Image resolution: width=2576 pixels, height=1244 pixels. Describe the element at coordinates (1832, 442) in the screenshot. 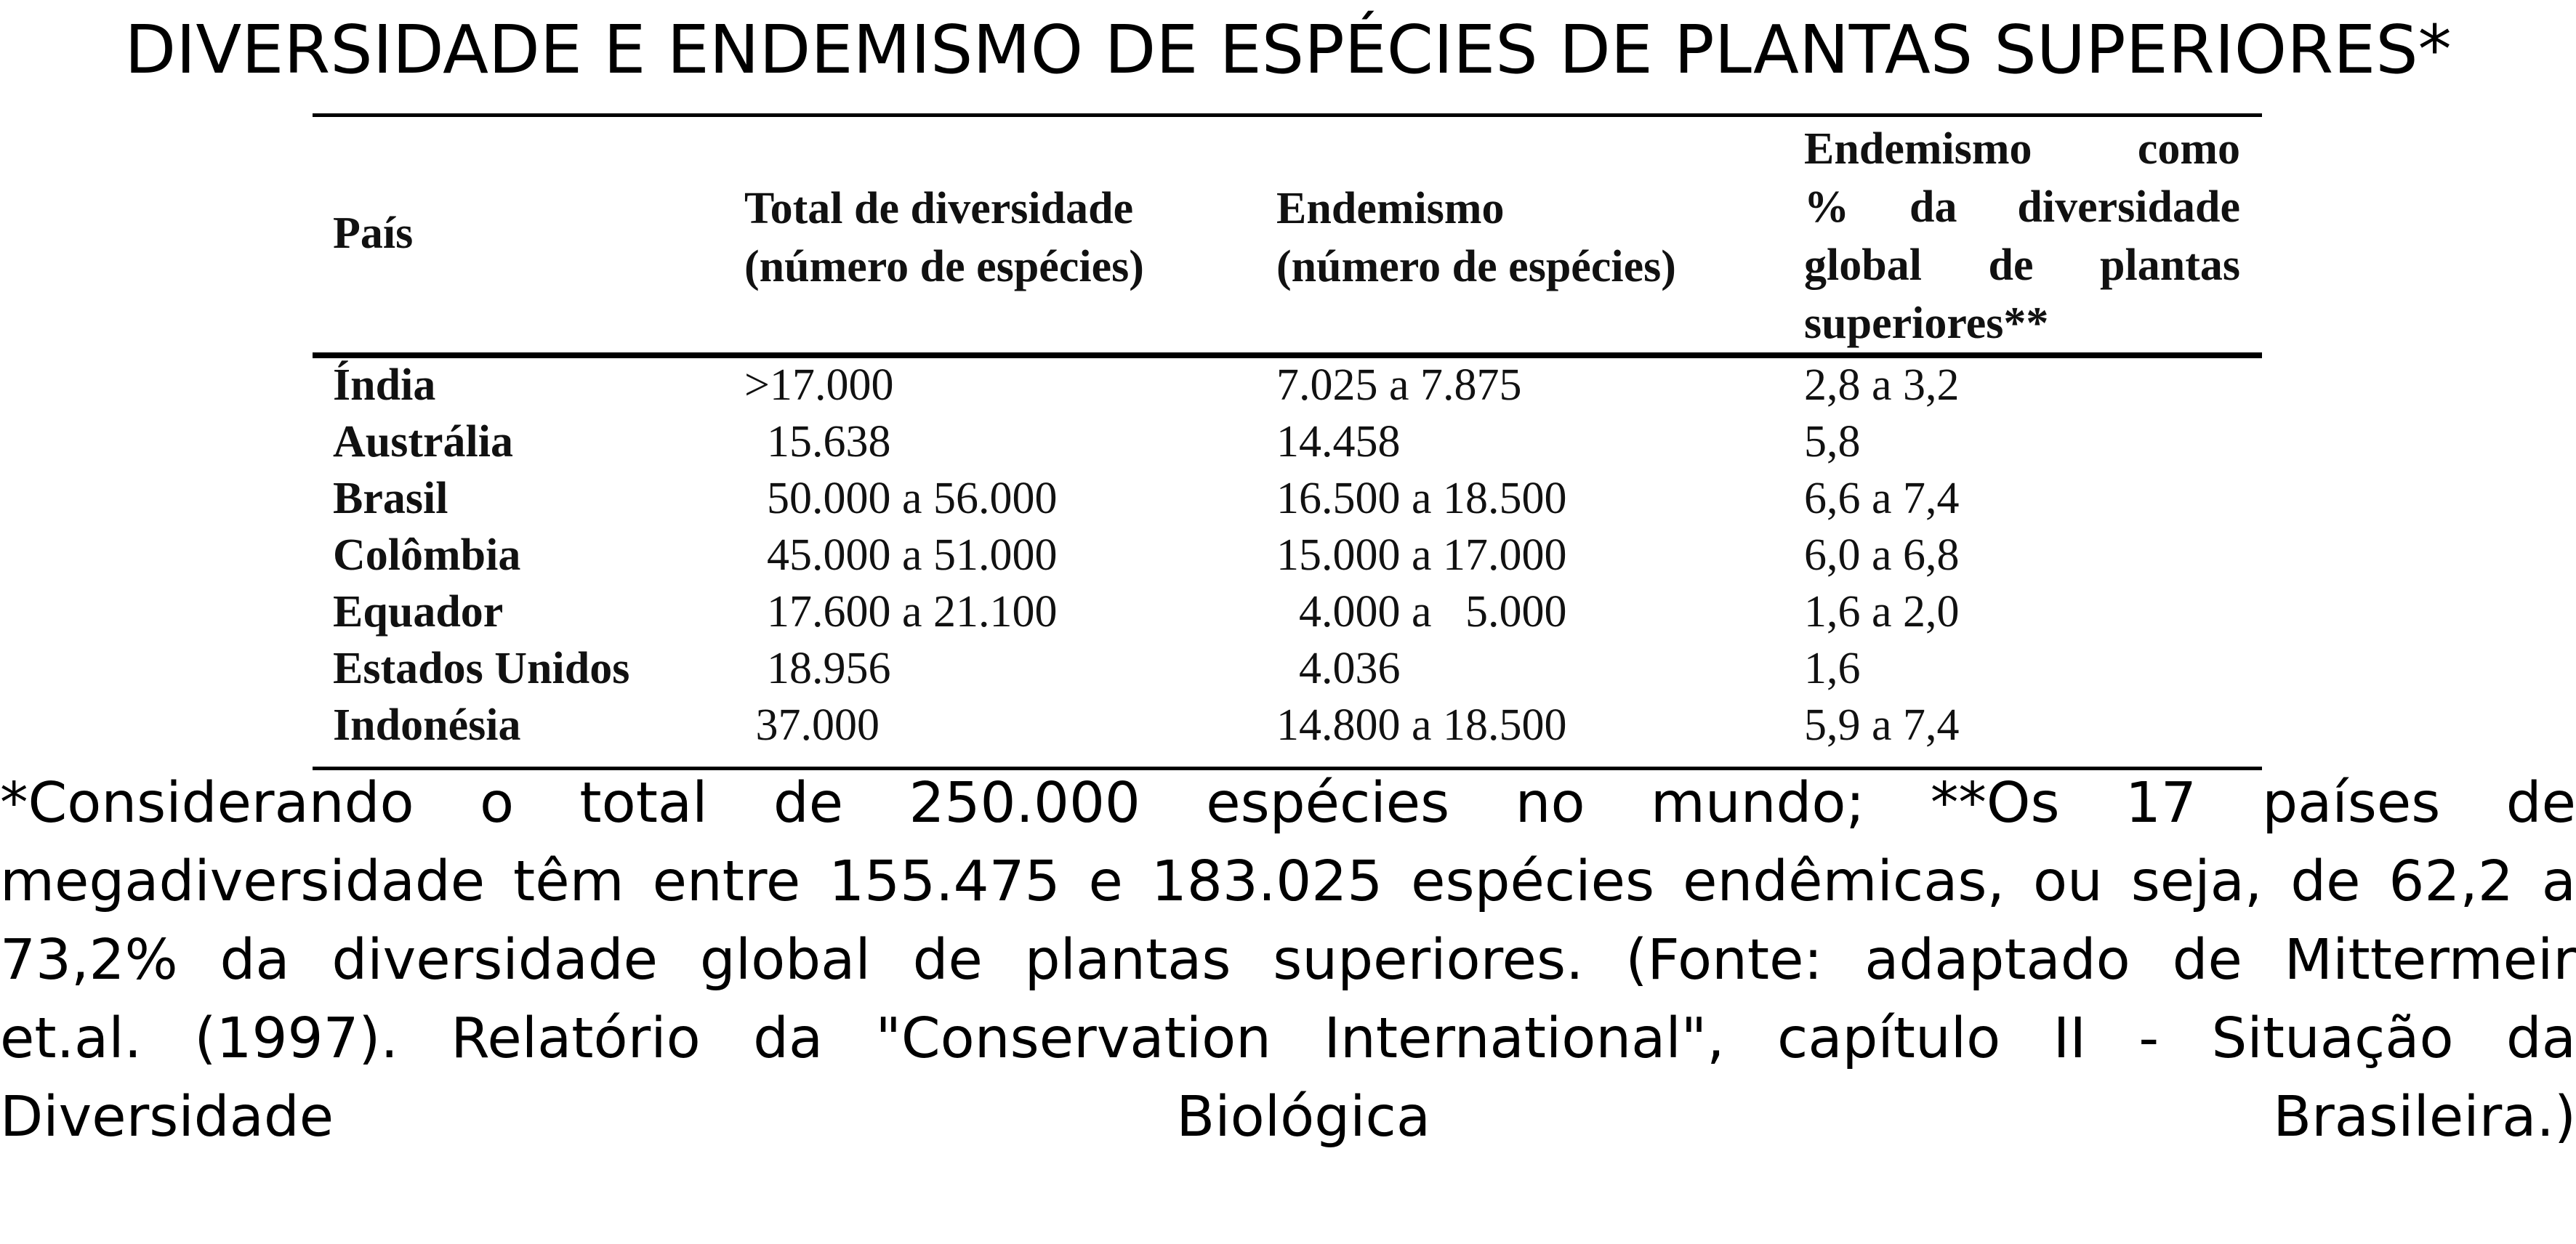

I see `cell-percent: 5,8` at that location.